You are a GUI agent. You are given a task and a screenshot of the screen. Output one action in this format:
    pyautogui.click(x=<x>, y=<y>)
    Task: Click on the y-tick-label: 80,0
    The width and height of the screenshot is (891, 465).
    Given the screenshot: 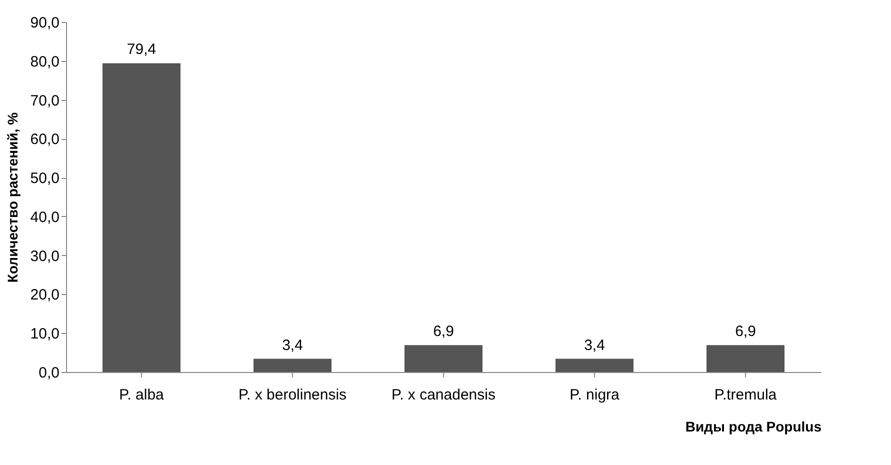 What is the action you would take?
    pyautogui.click(x=45, y=61)
    